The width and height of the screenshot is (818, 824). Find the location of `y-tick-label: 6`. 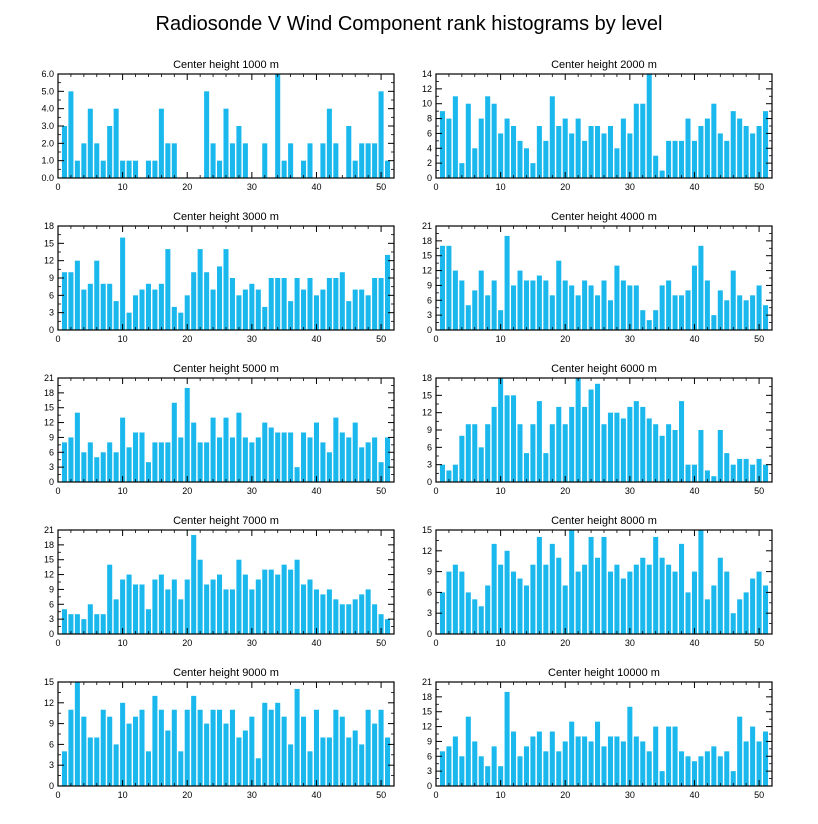

y-tick-label: 6 is located at coordinates (429, 300).